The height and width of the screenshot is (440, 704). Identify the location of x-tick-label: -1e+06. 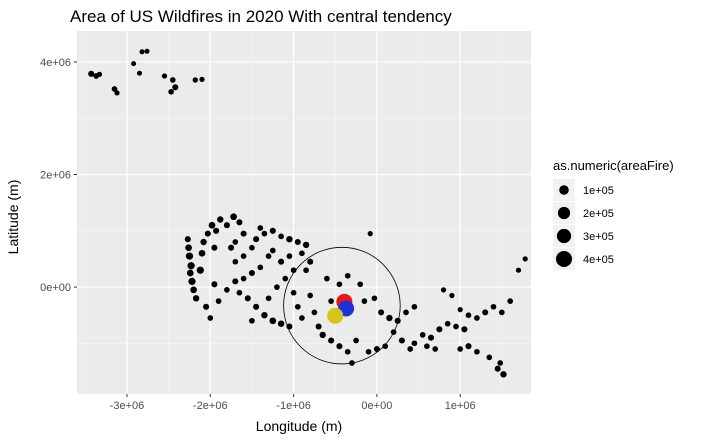
(293, 406).